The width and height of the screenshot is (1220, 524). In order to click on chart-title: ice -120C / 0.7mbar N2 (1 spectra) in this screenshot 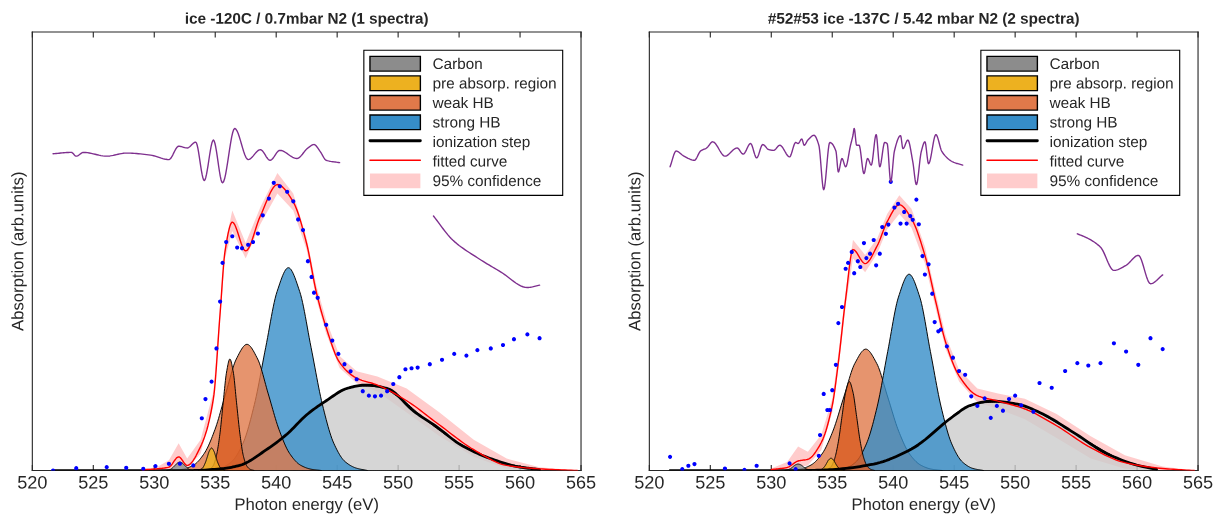, I will do `click(306, 19)`.